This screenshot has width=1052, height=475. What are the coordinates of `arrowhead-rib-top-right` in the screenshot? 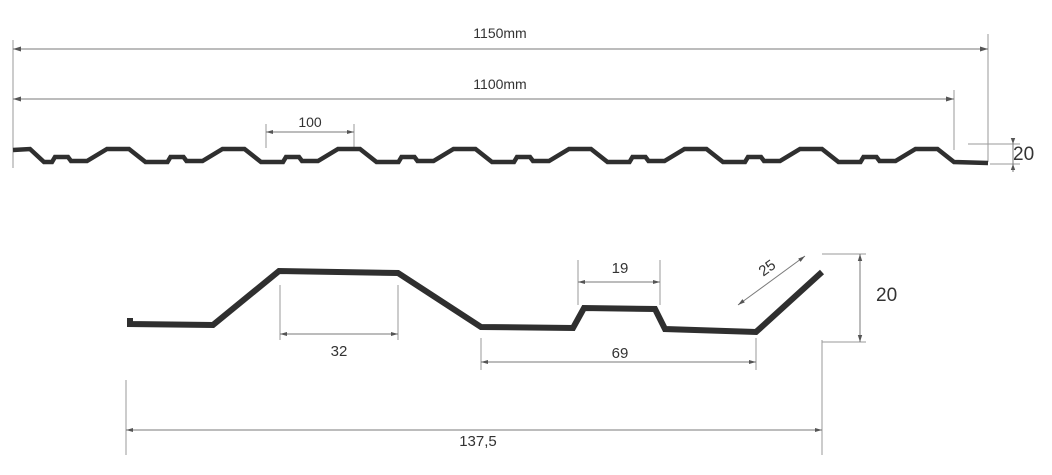 It's located at (656, 282).